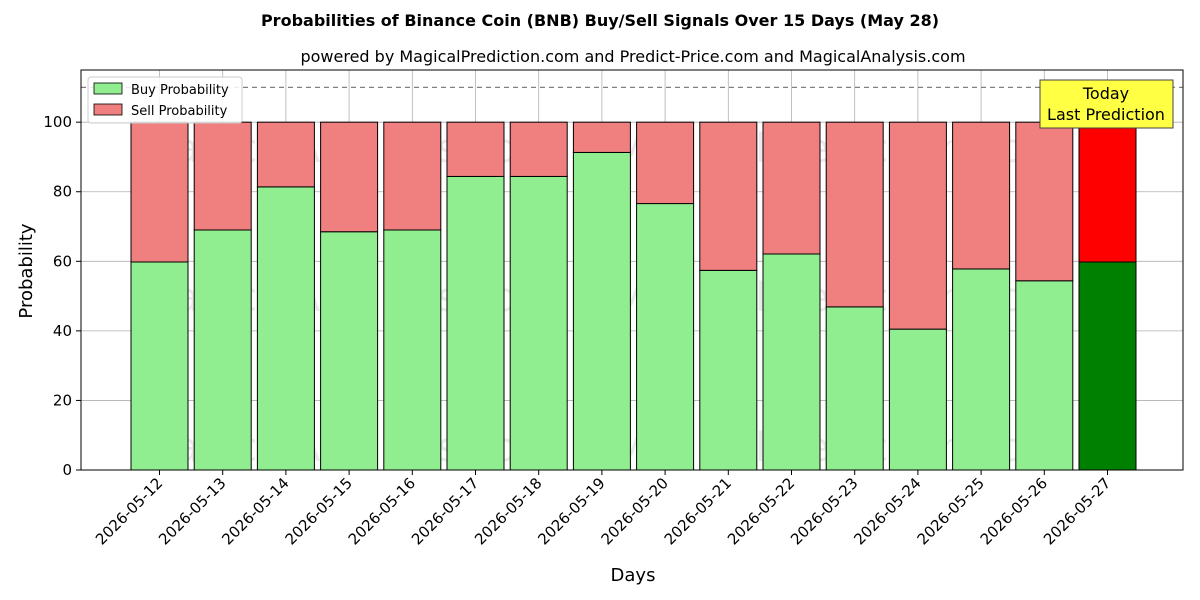  What do you see at coordinates (108, 109) in the screenshot?
I see `legend-swatch-sell` at bounding box center [108, 109].